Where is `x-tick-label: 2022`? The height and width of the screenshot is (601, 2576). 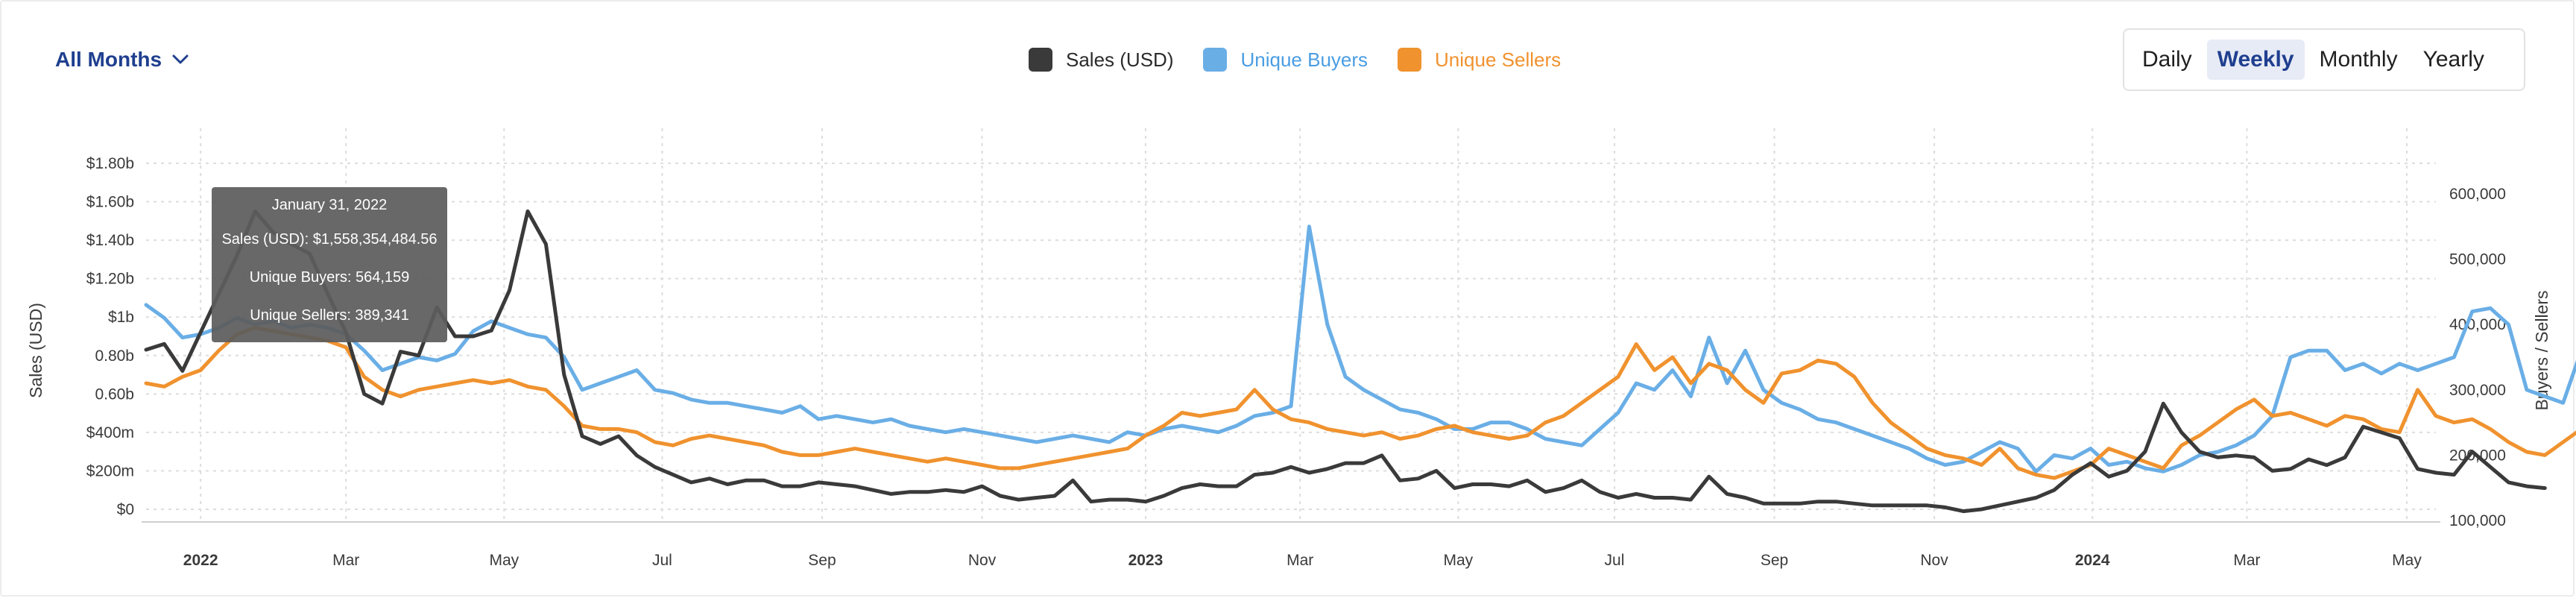 x-tick-label: 2022 is located at coordinates (201, 560).